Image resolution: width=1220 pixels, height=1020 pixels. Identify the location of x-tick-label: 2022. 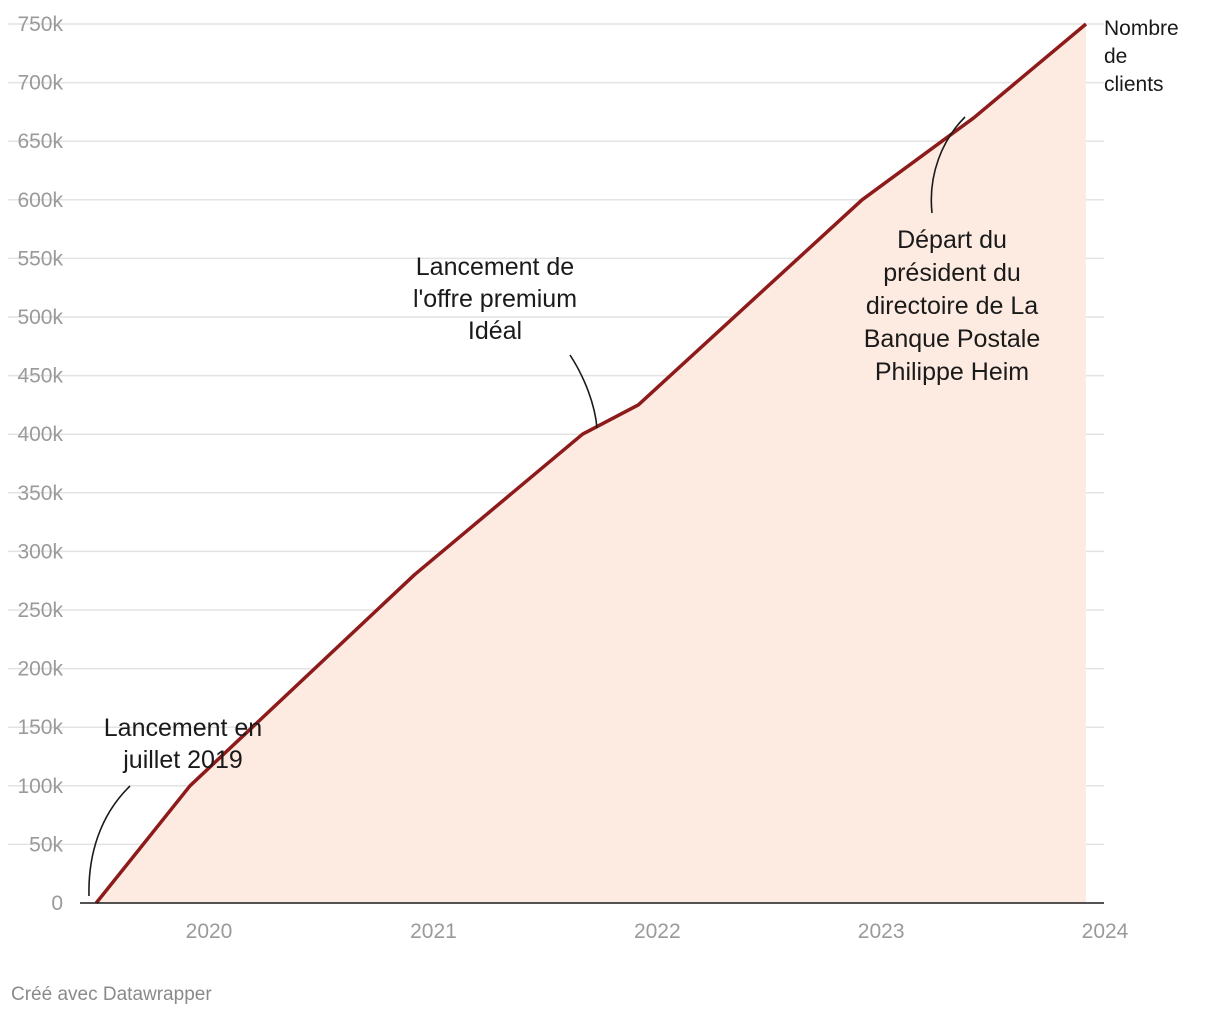
(657, 931).